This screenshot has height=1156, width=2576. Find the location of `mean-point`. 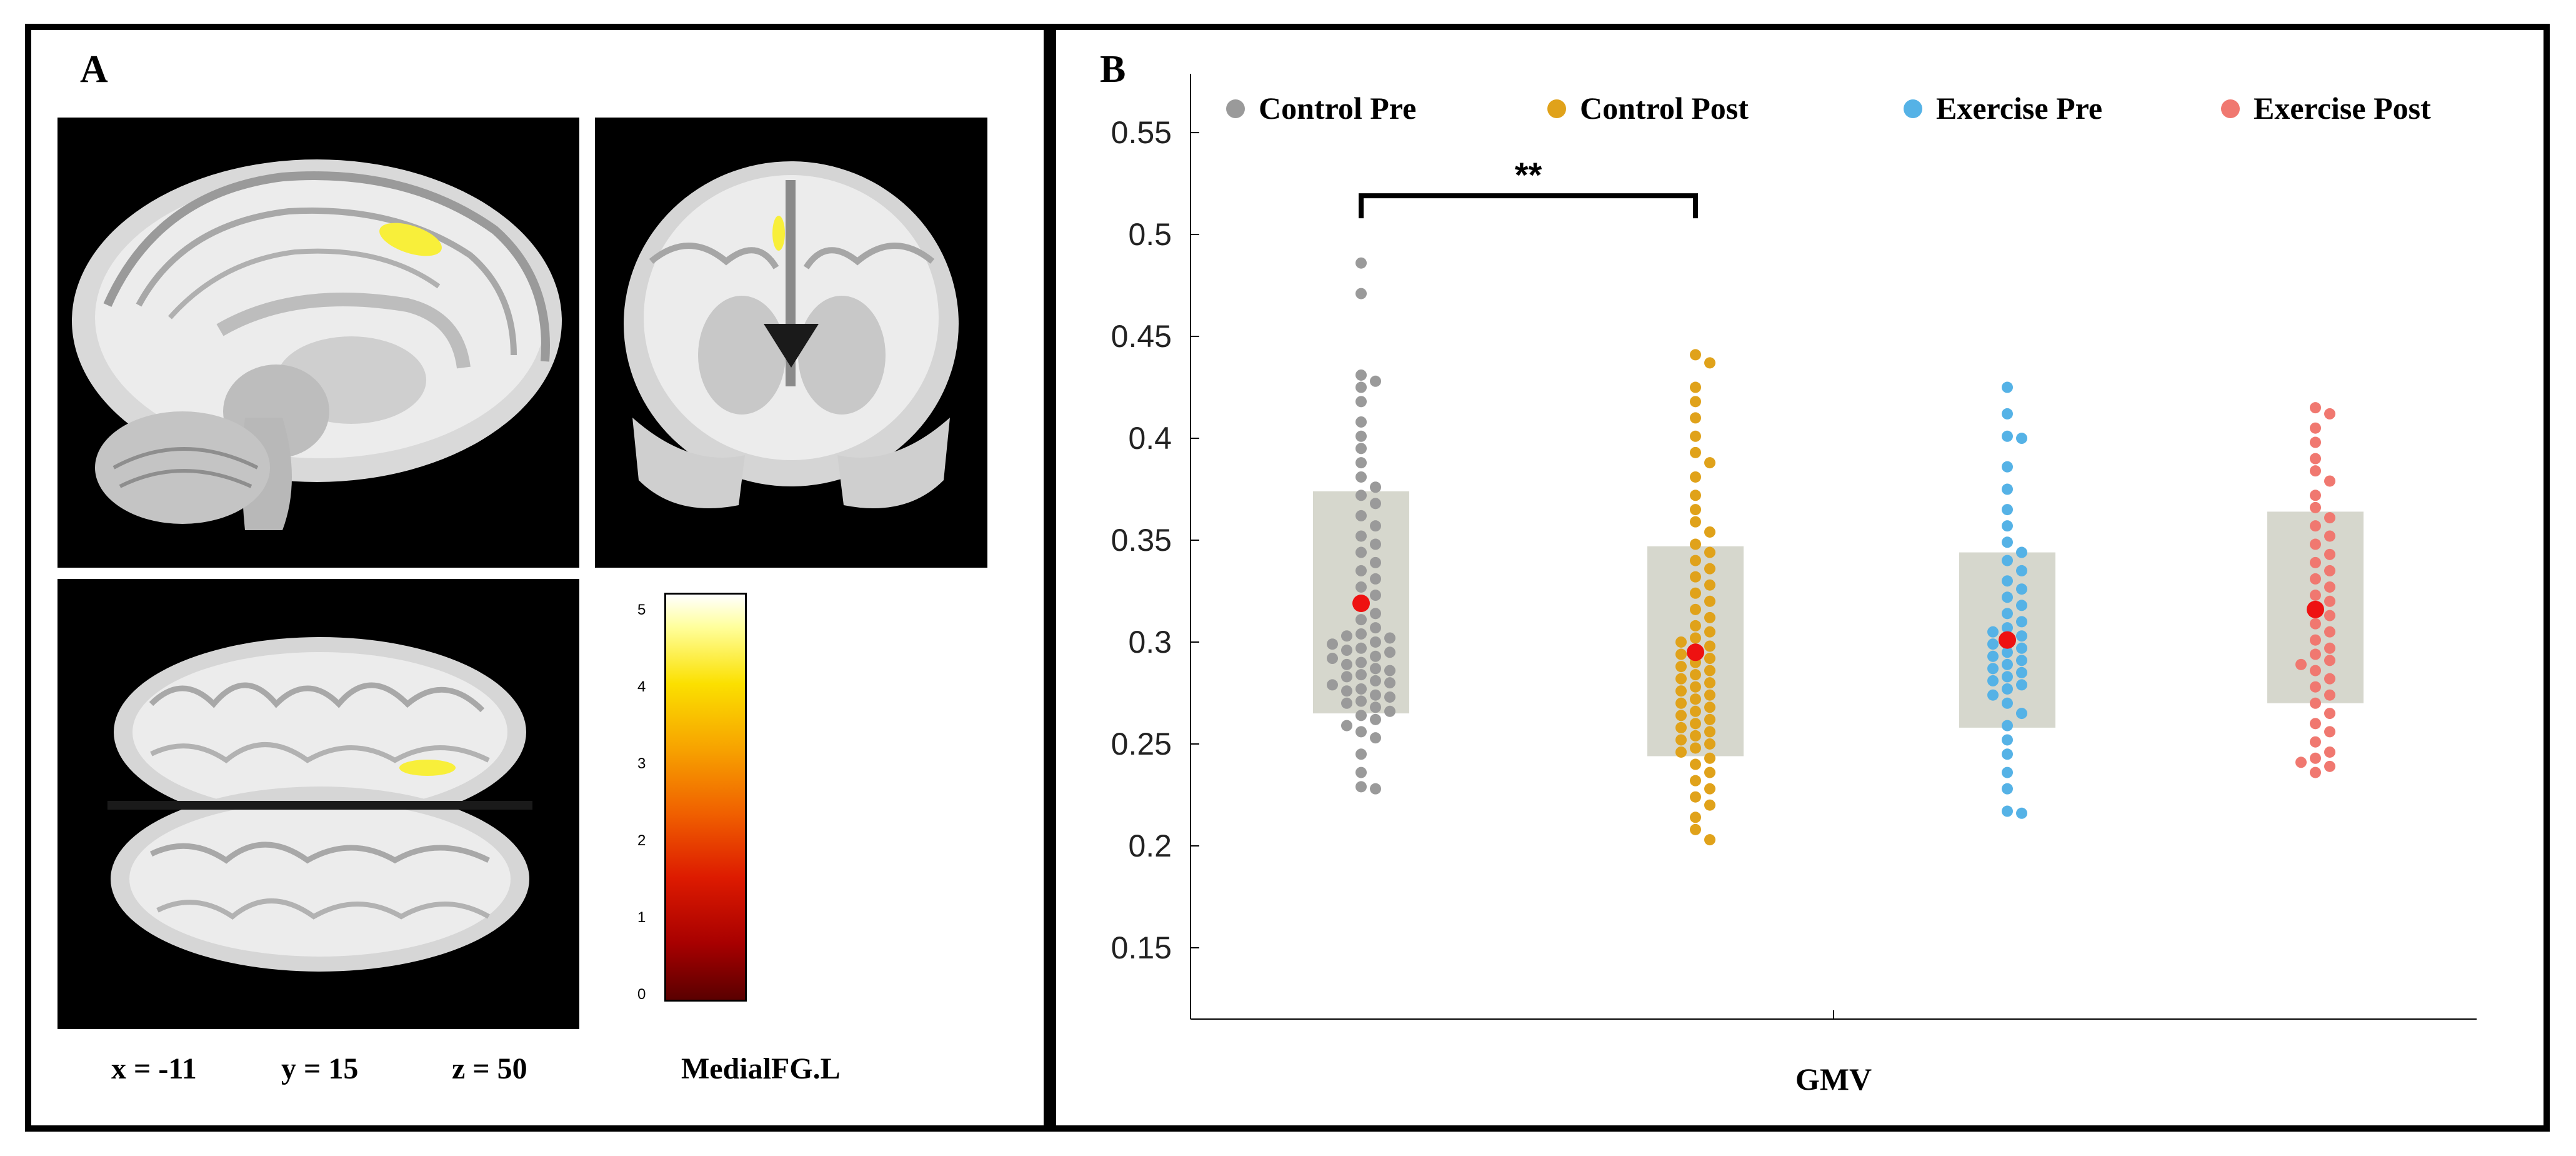

mean-point is located at coordinates (2315, 609).